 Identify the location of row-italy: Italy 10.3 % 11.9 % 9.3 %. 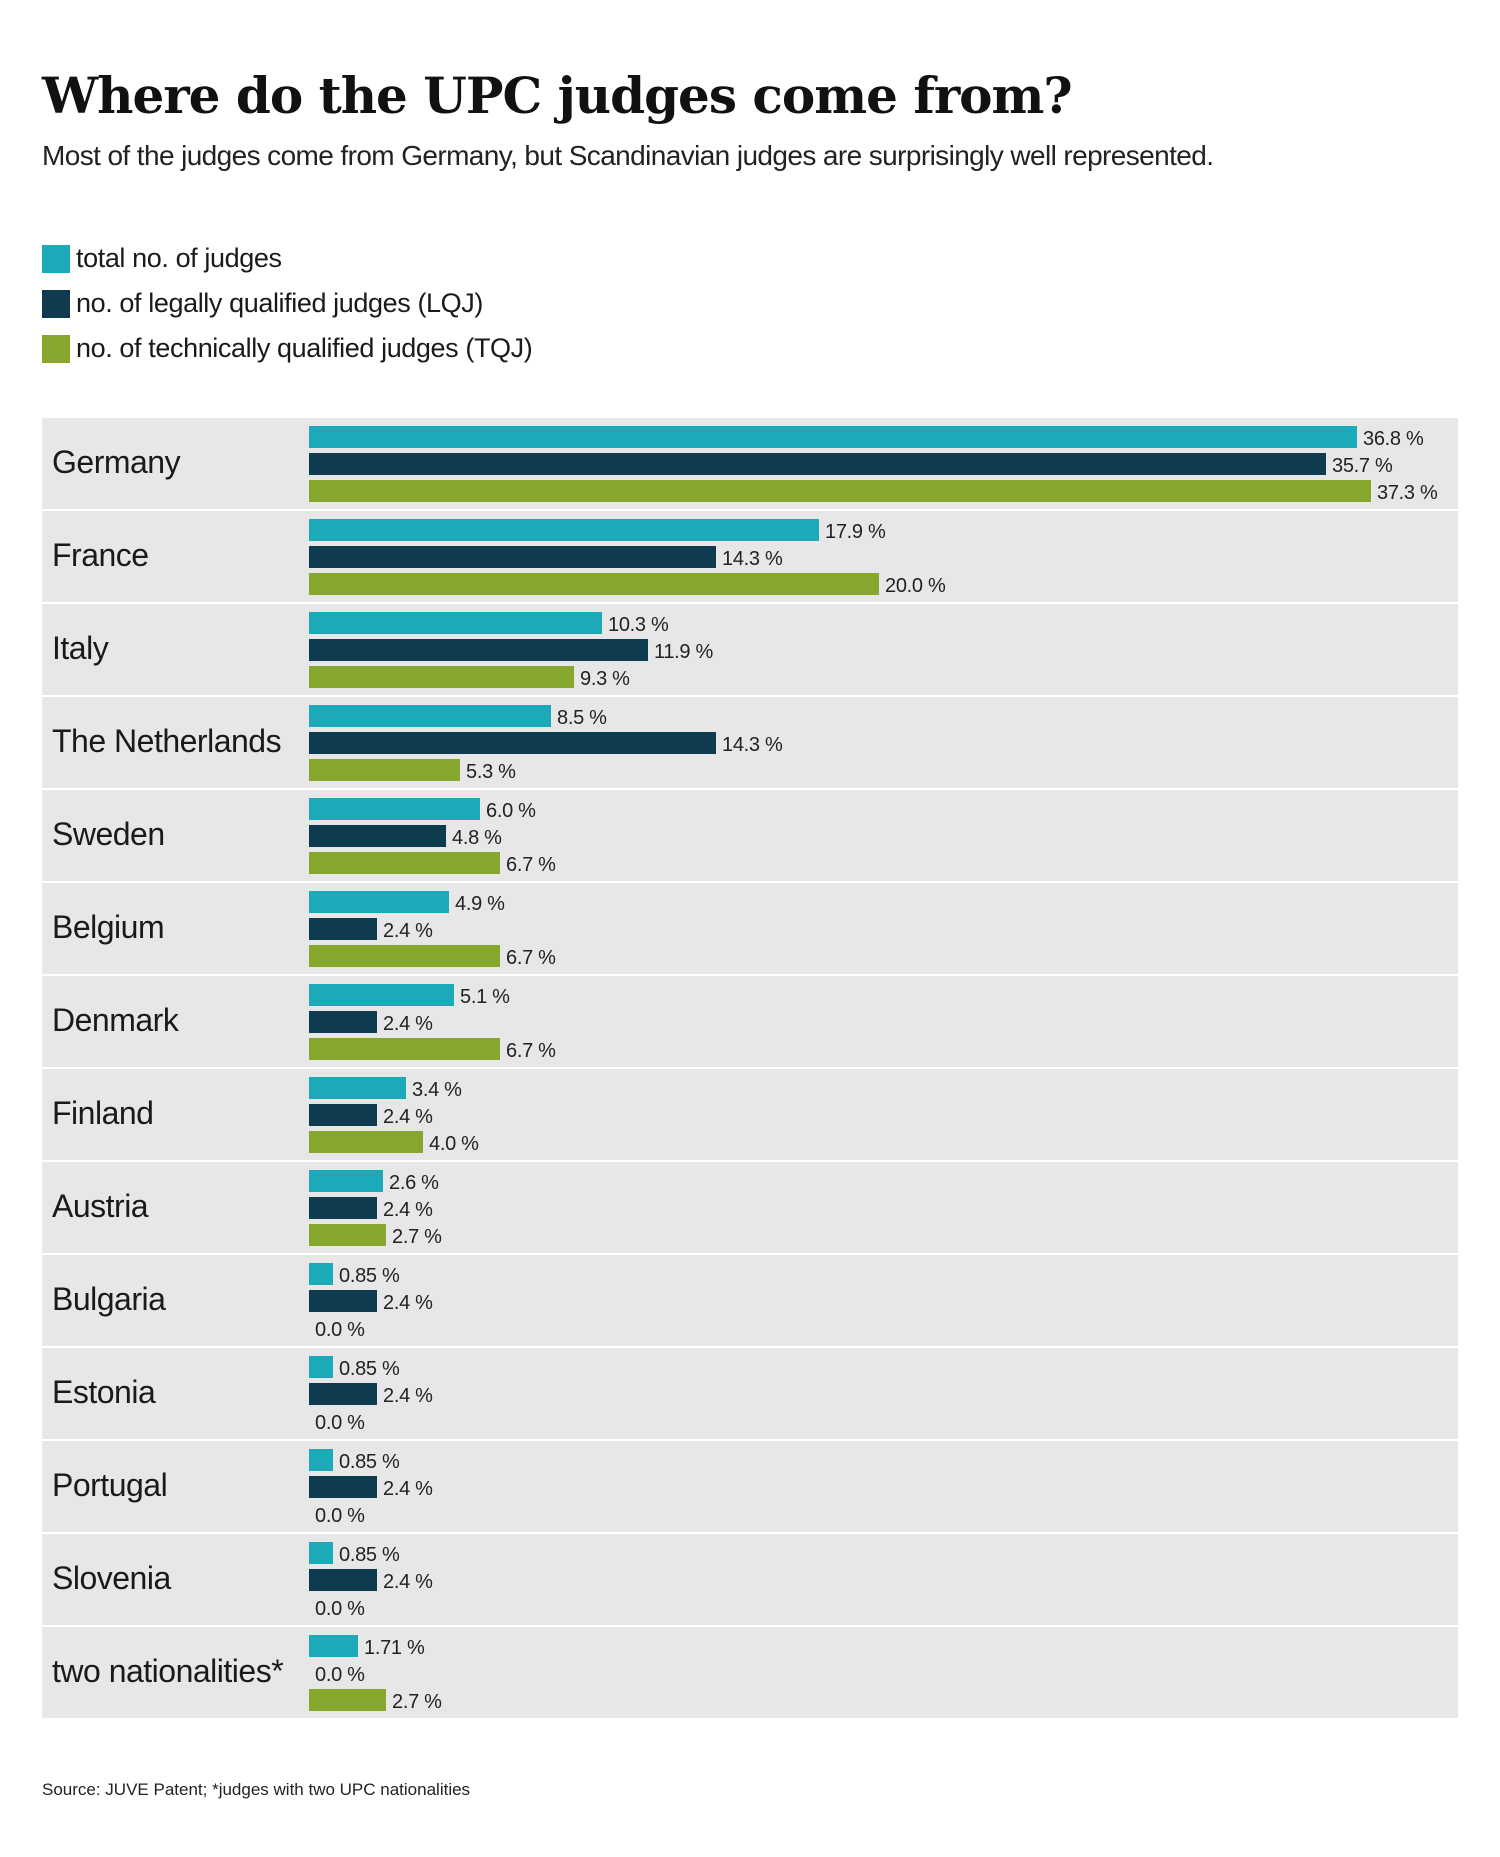
(750, 649).